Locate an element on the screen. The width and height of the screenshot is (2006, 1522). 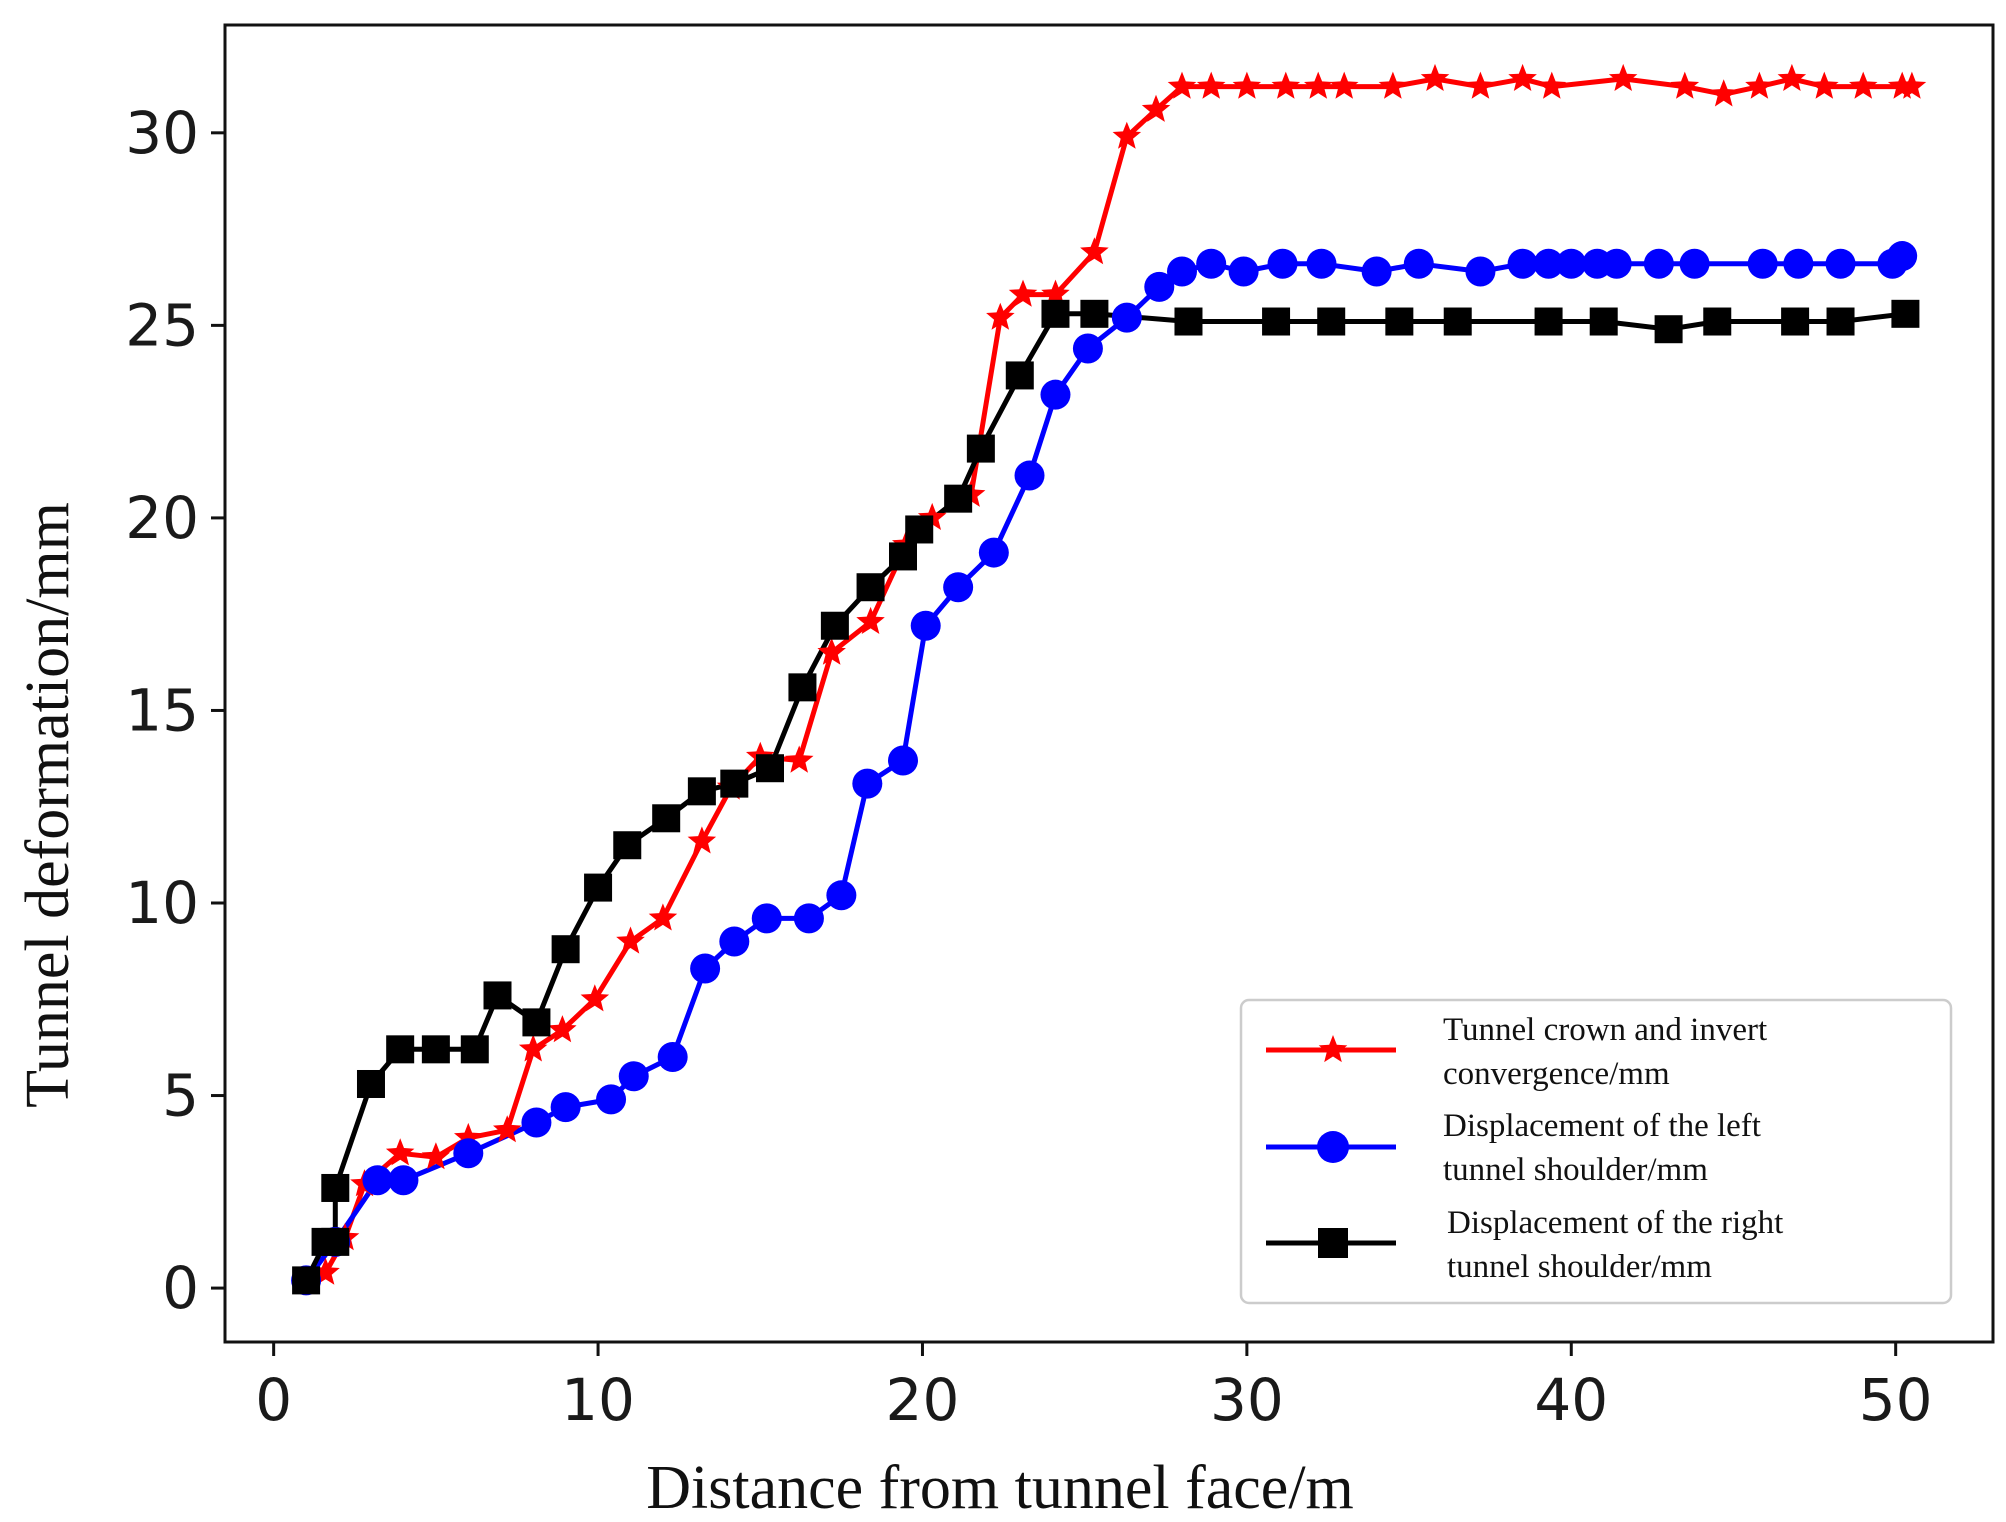
y-tick-label: 20 is located at coordinates (162, 518).